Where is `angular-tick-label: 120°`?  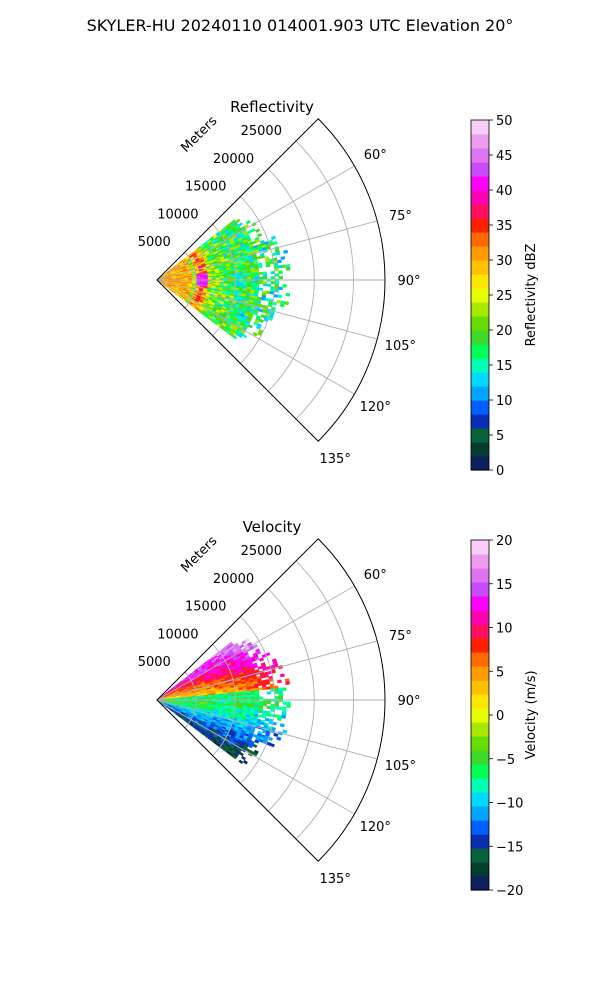 angular-tick-label: 120° is located at coordinates (375, 827).